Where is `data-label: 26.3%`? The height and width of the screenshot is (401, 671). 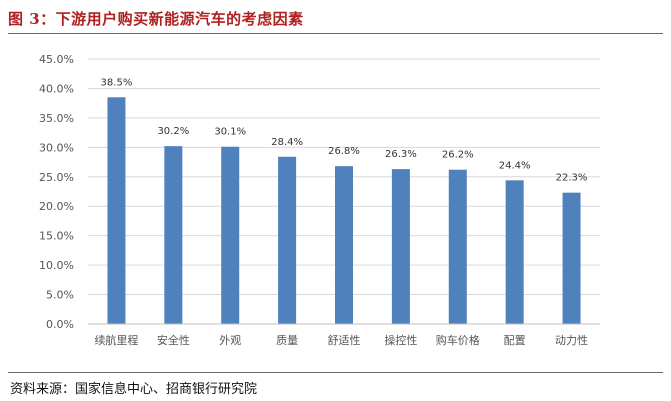
data-label: 26.3% is located at coordinates (401, 154).